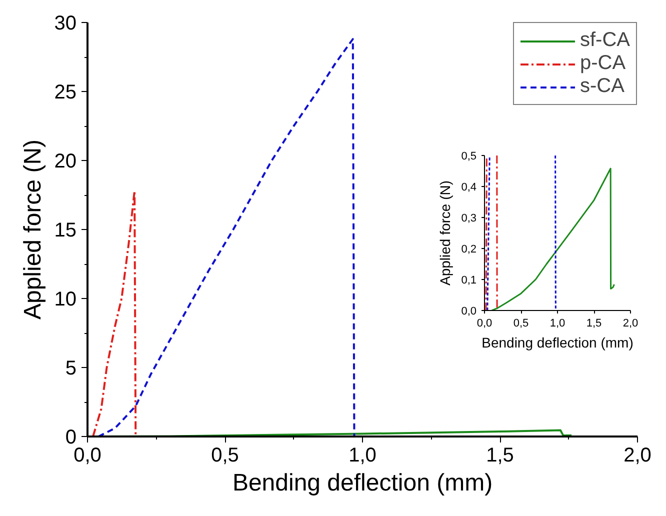  Describe the element at coordinates (603, 63) in the screenshot. I see `legend-label: p-CA` at that location.